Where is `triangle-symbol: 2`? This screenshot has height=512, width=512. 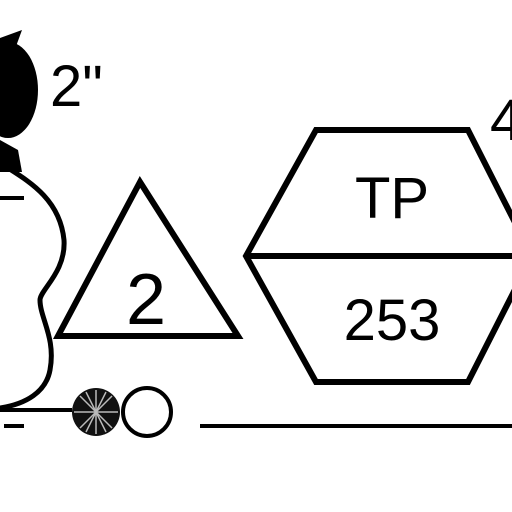 triangle-symbol: 2 is located at coordinates (148, 258).